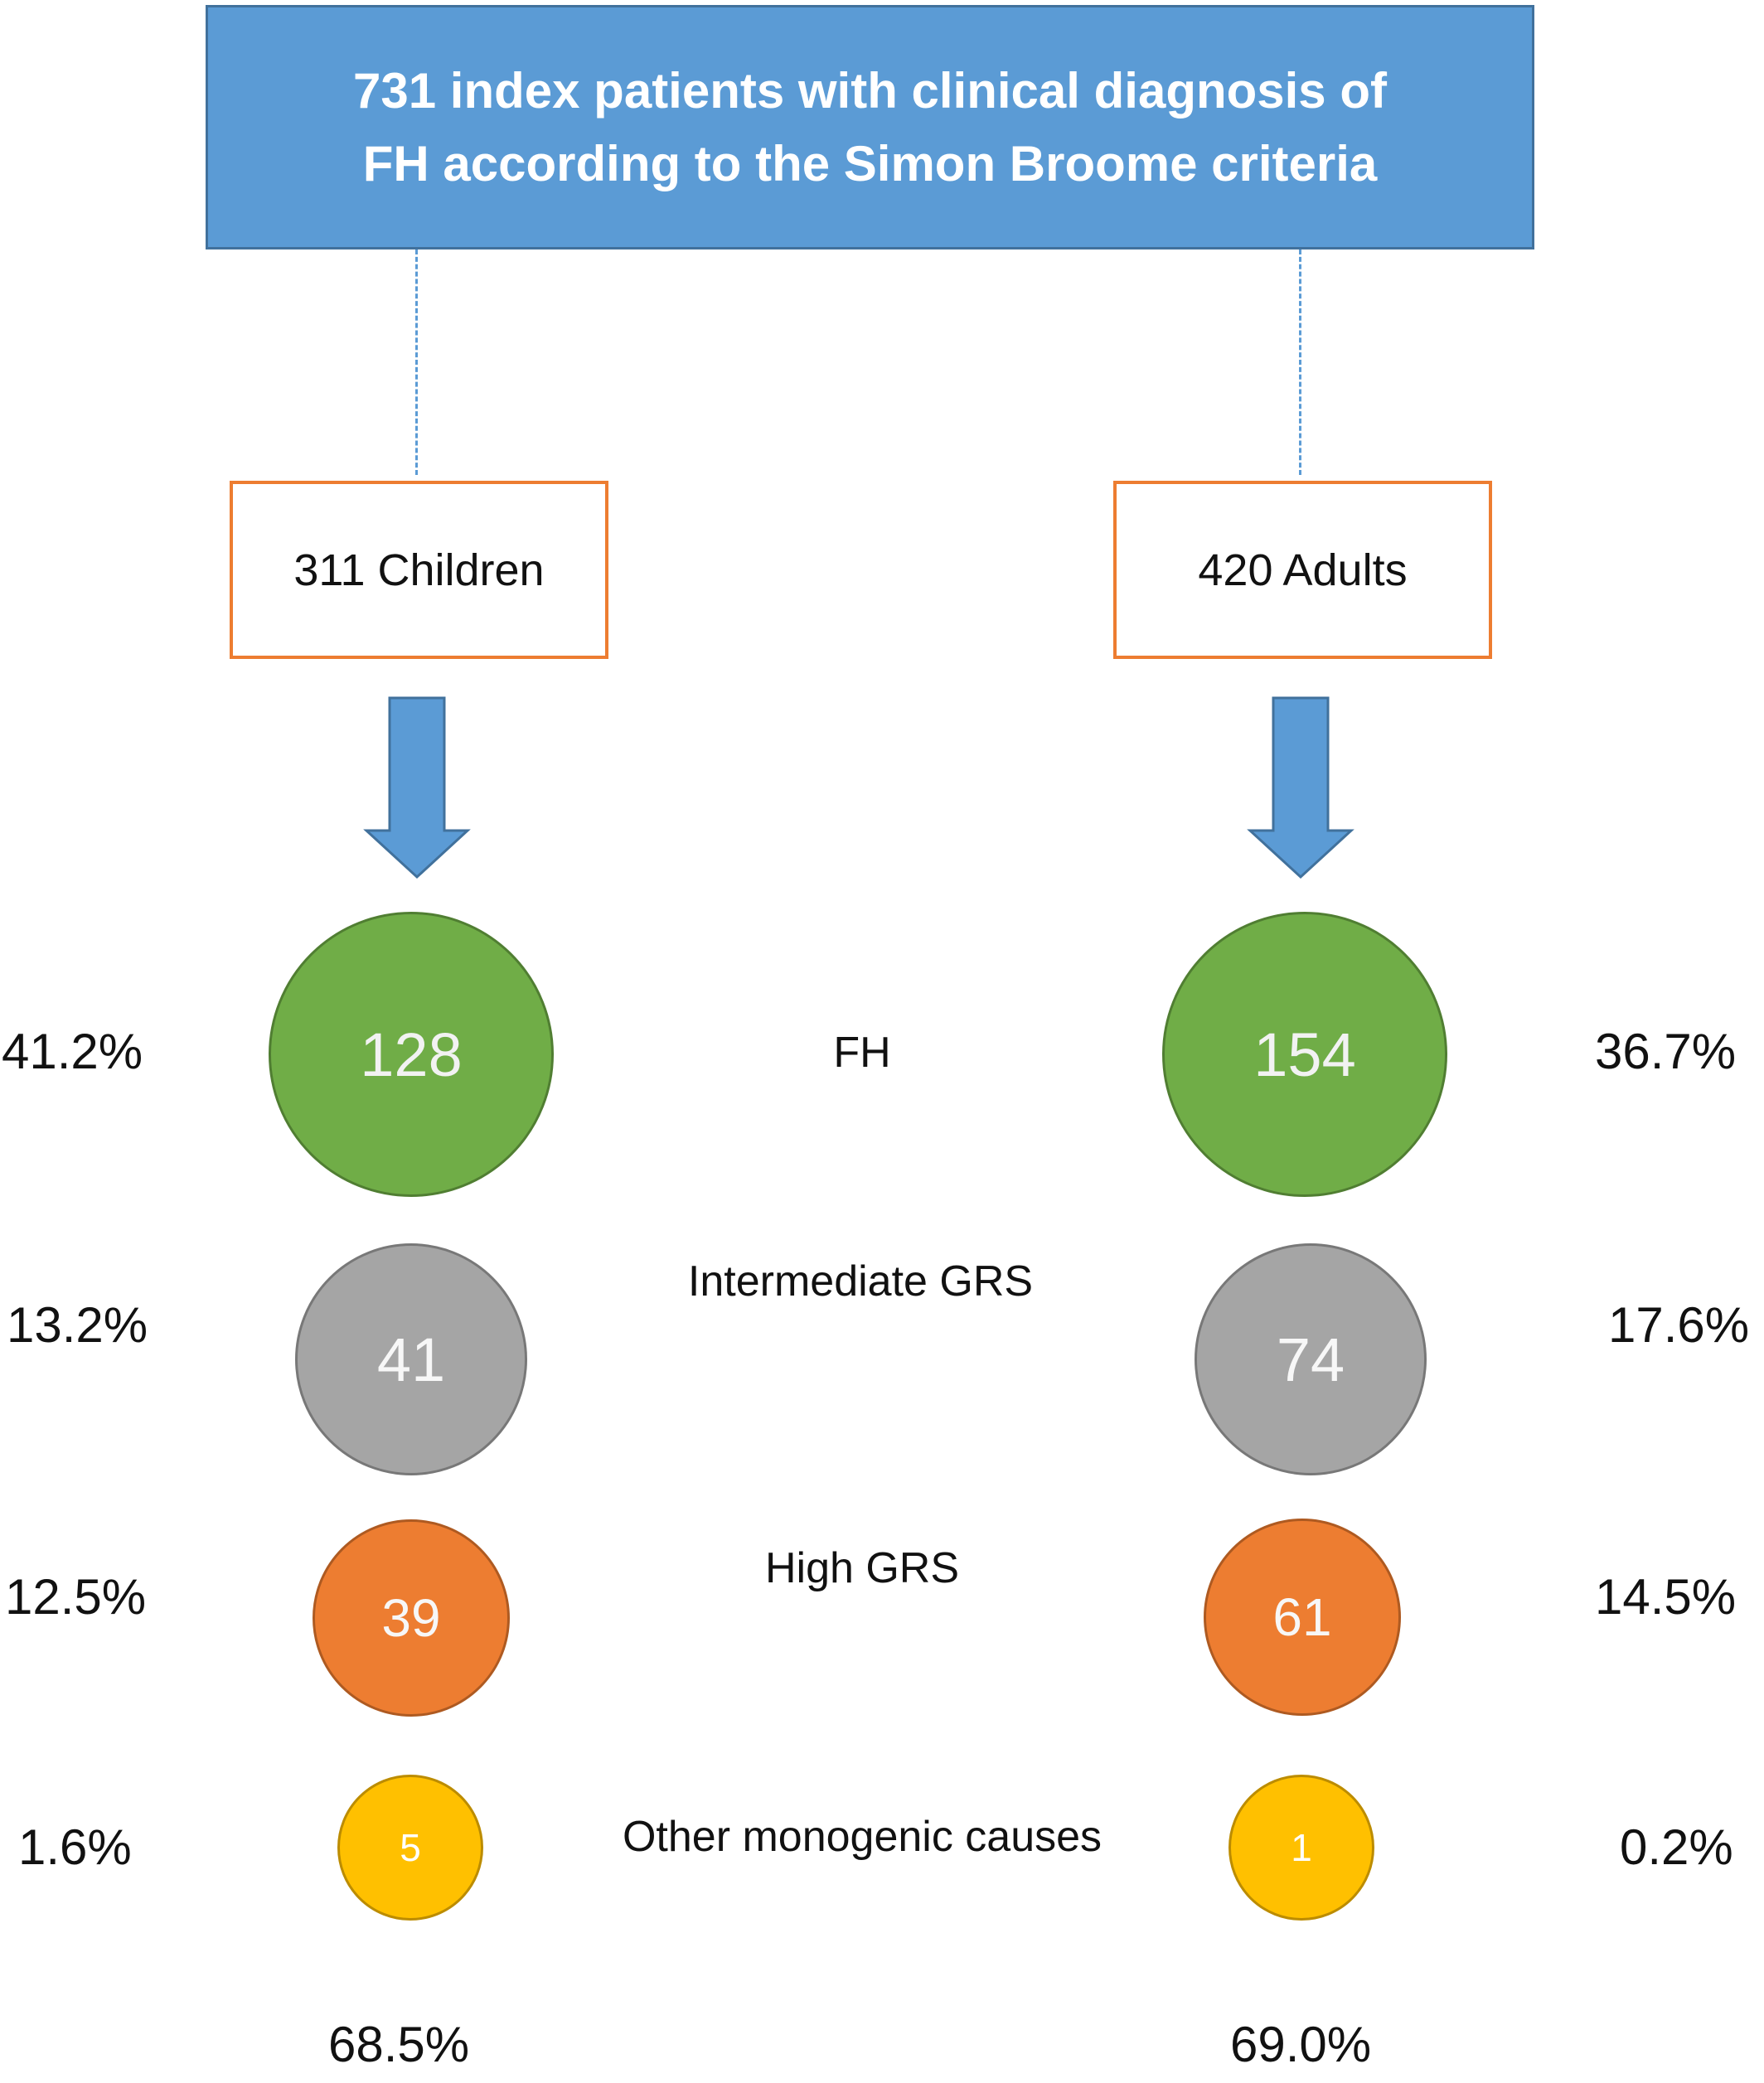 The height and width of the screenshot is (2083, 1764). What do you see at coordinates (1300, 362) in the screenshot?
I see `connector-adults` at bounding box center [1300, 362].